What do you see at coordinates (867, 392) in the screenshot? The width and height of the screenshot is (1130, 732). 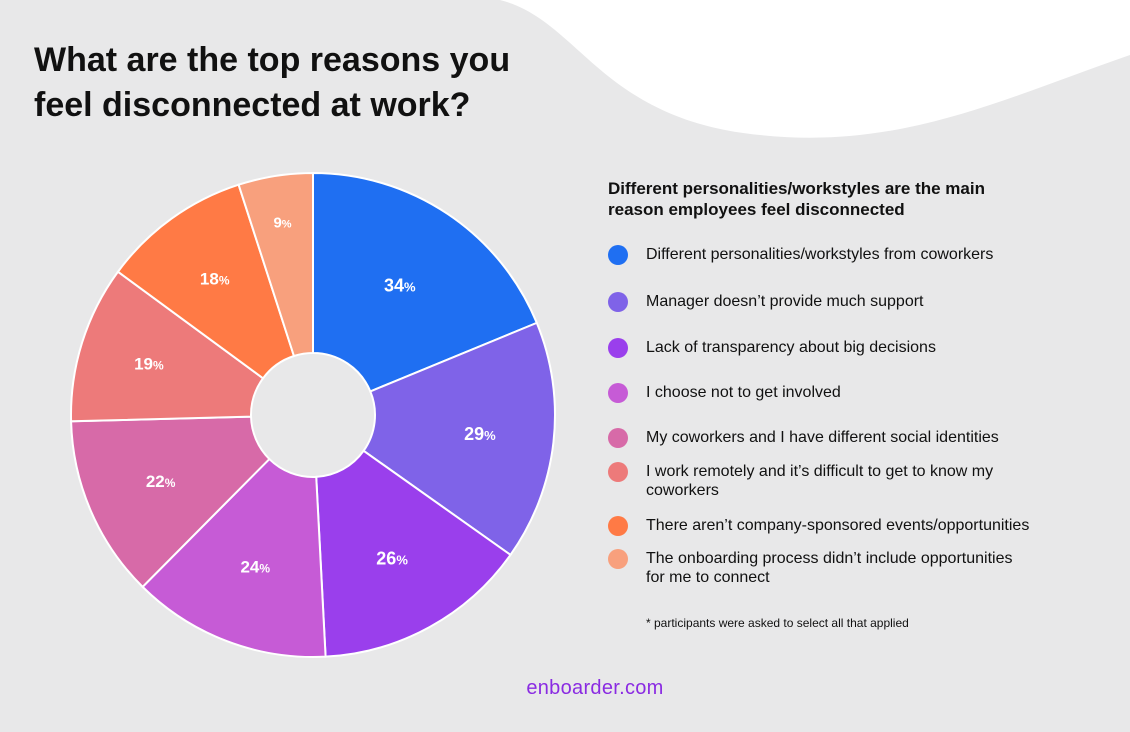 I see `legend-label: I choose not to get involved` at bounding box center [867, 392].